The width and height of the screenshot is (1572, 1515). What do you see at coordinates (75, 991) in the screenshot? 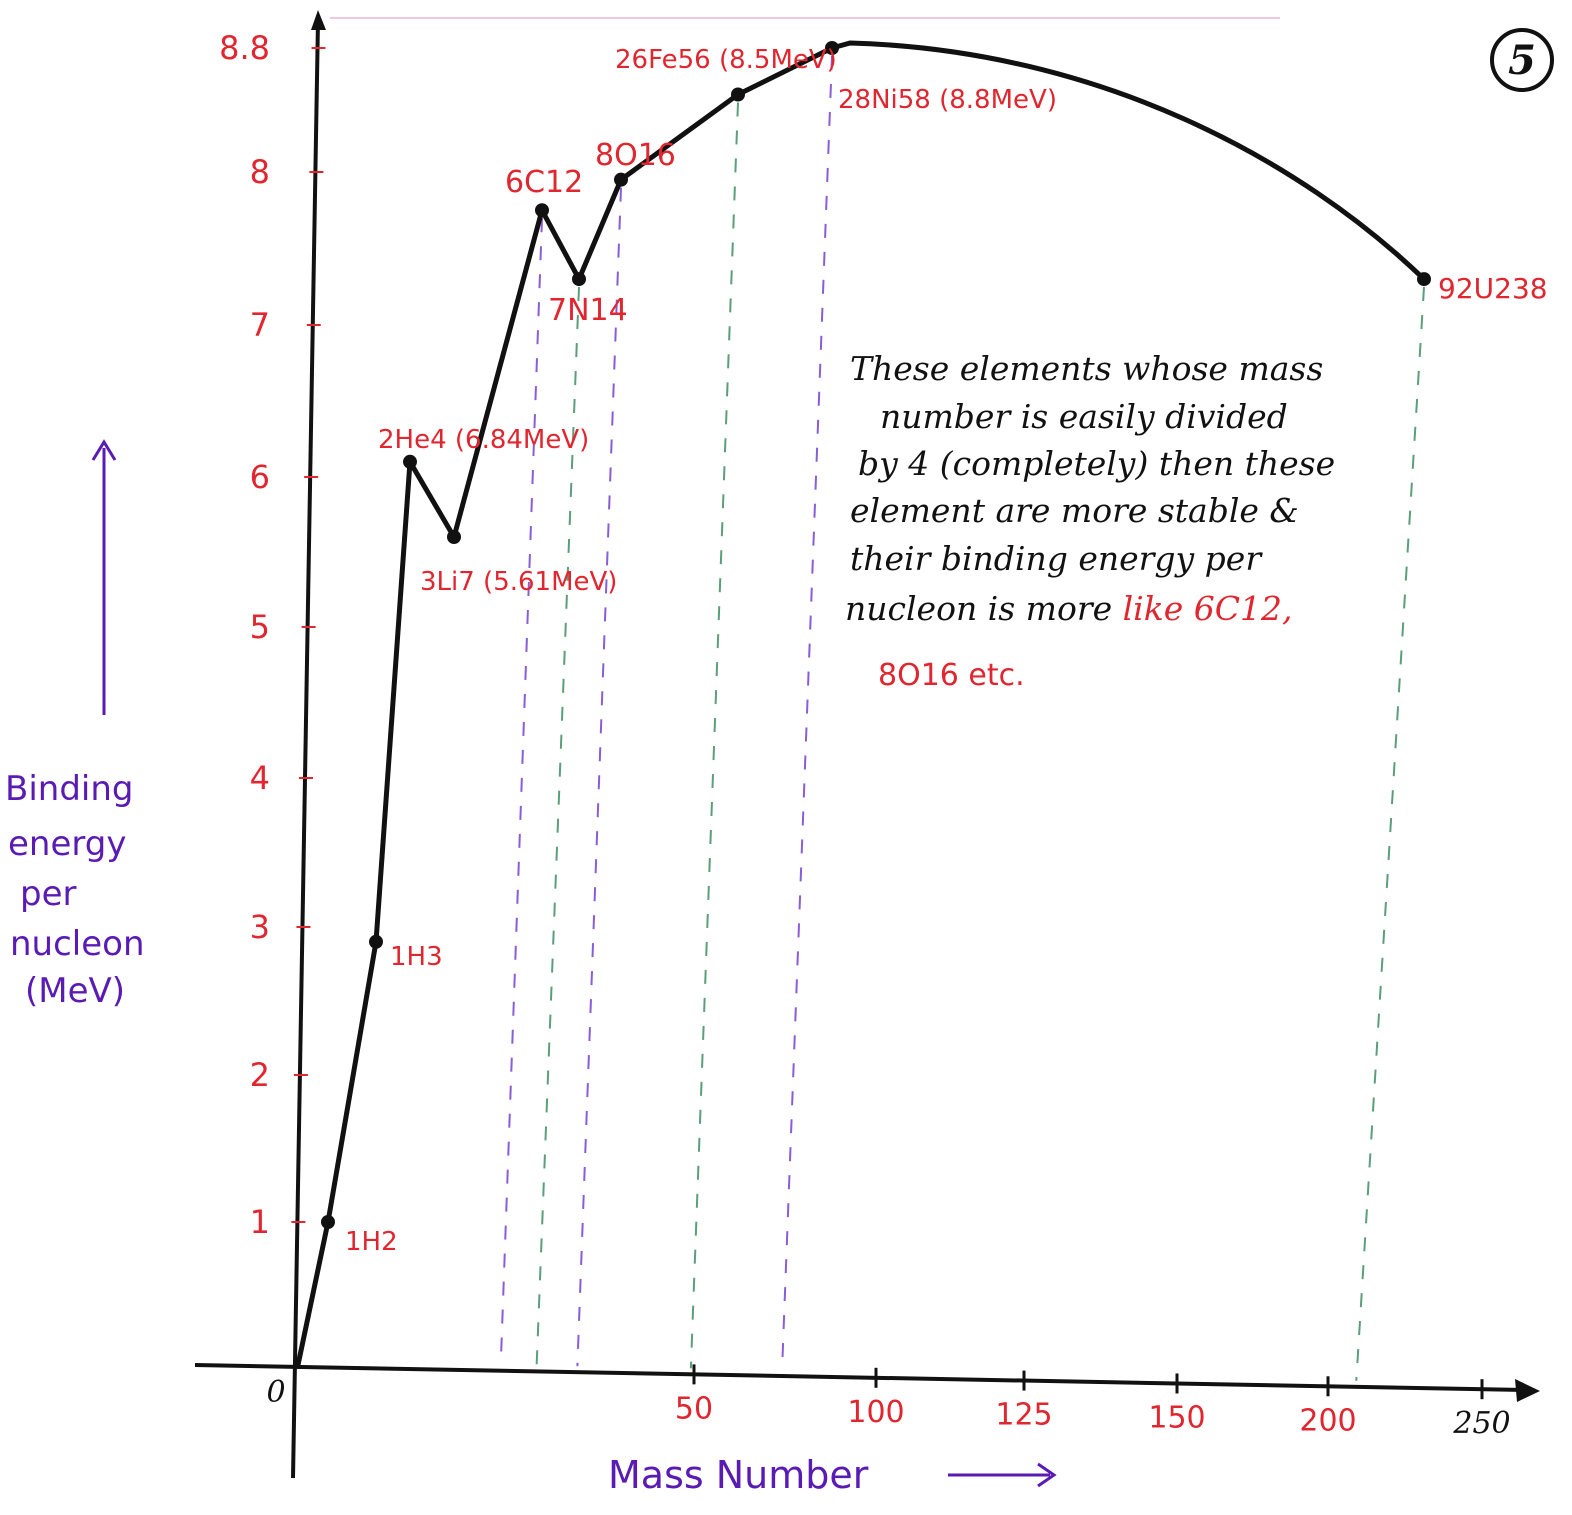
I see `y-title-line-5: (MeV)` at bounding box center [75, 991].